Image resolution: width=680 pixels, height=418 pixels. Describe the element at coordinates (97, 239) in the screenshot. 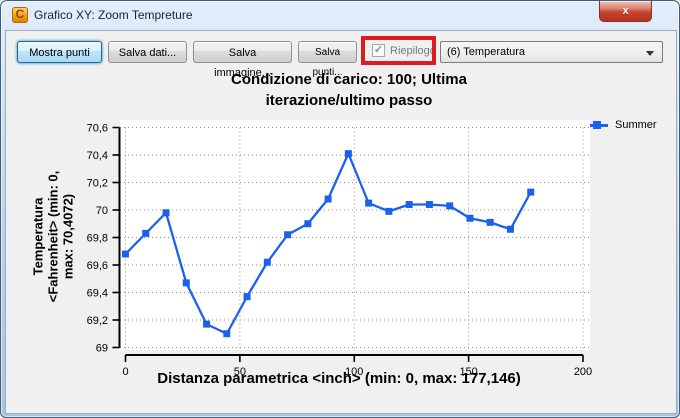

I see `svg-text: 69,8` at that location.